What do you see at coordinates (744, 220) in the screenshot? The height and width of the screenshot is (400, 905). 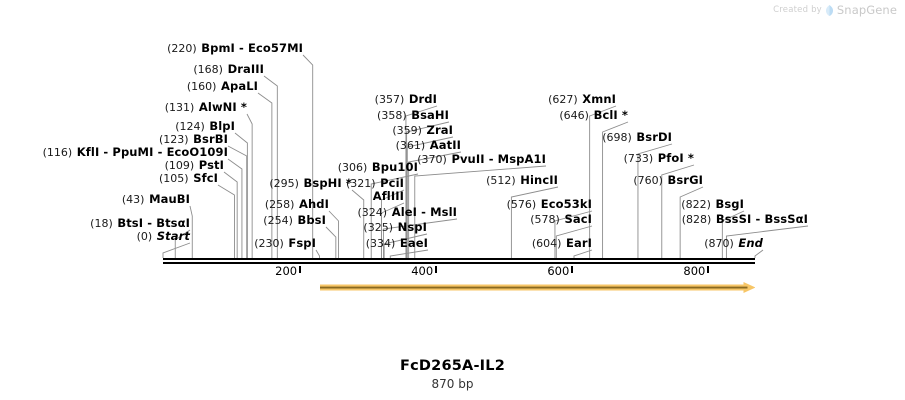 I see `site-label: (828) BssSI - BssSαI` at bounding box center [744, 220].